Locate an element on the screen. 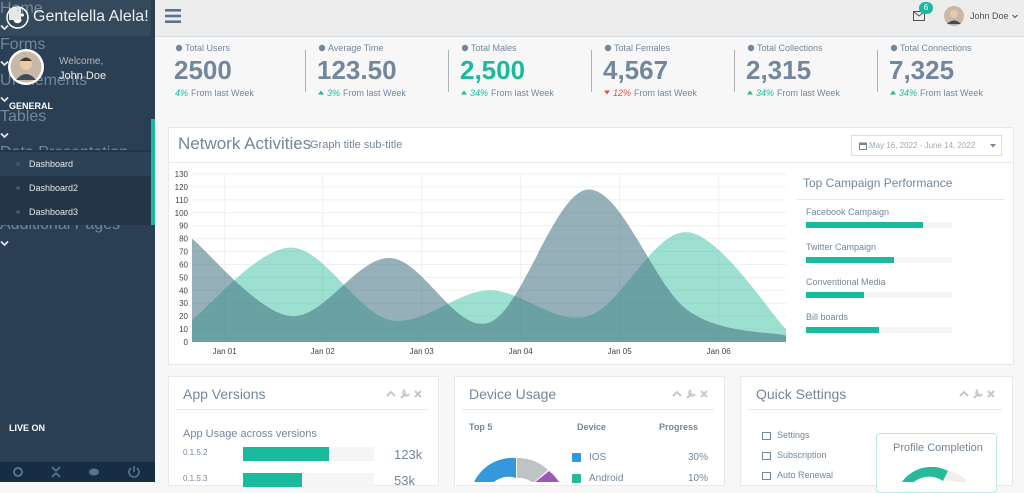 The height and width of the screenshot is (493, 1024). brand-name: Gentelella Alela! is located at coordinates (91, 16).